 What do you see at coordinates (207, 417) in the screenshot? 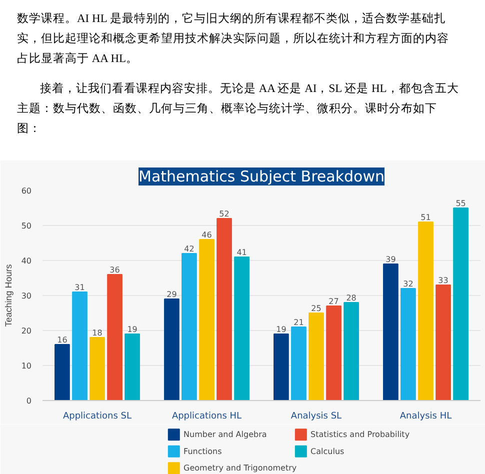
I see `x-tick-label: Applications HL` at bounding box center [207, 417].